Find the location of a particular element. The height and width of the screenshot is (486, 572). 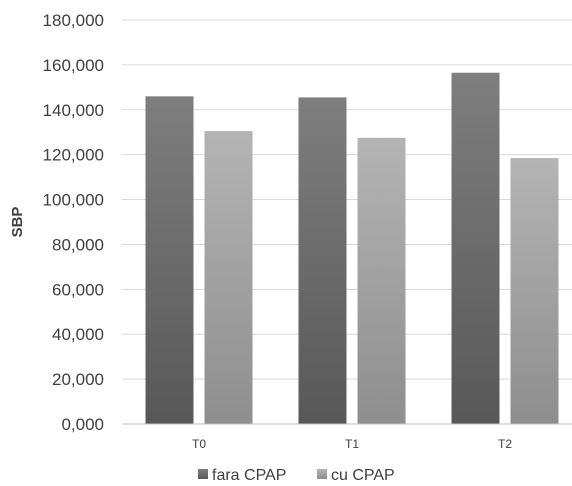

y-tick-label: 160,000 is located at coordinates (73, 65).